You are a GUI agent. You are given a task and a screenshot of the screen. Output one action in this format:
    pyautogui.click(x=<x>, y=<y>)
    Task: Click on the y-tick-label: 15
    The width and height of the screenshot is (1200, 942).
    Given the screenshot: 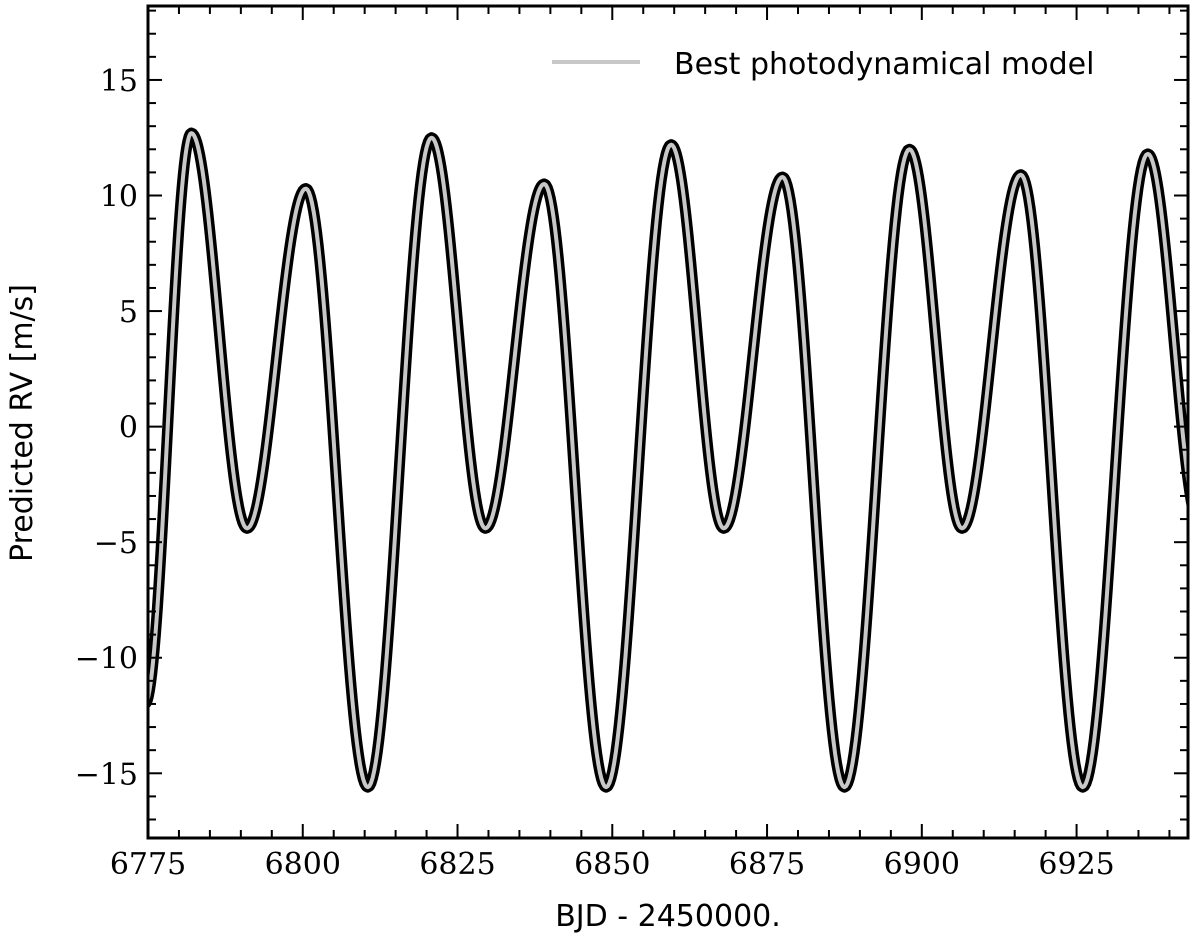 What is the action you would take?
    pyautogui.click(x=119, y=81)
    